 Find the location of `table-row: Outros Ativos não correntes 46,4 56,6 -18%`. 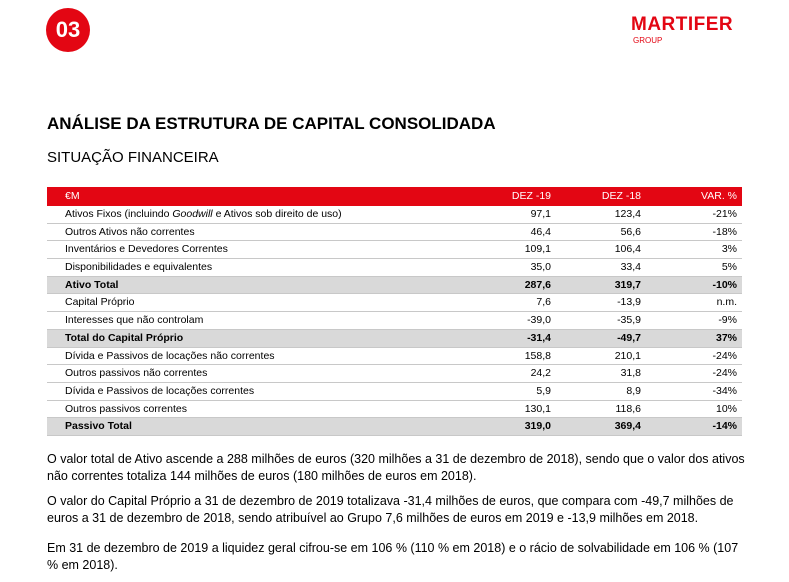

table-row: Outros Ativos não correntes 46,4 56,6 -18% is located at coordinates (394, 233).